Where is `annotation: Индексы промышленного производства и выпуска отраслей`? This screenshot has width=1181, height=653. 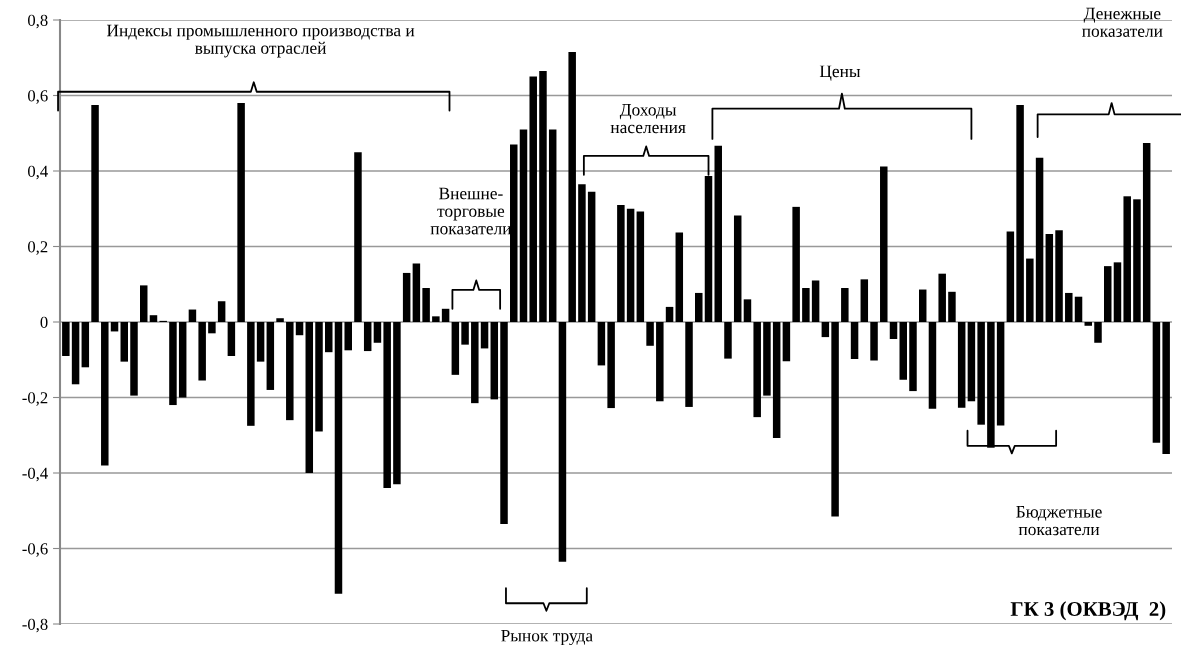
annotation: Индексы промышленного производства и выпуска отраслей is located at coordinates (260, 41).